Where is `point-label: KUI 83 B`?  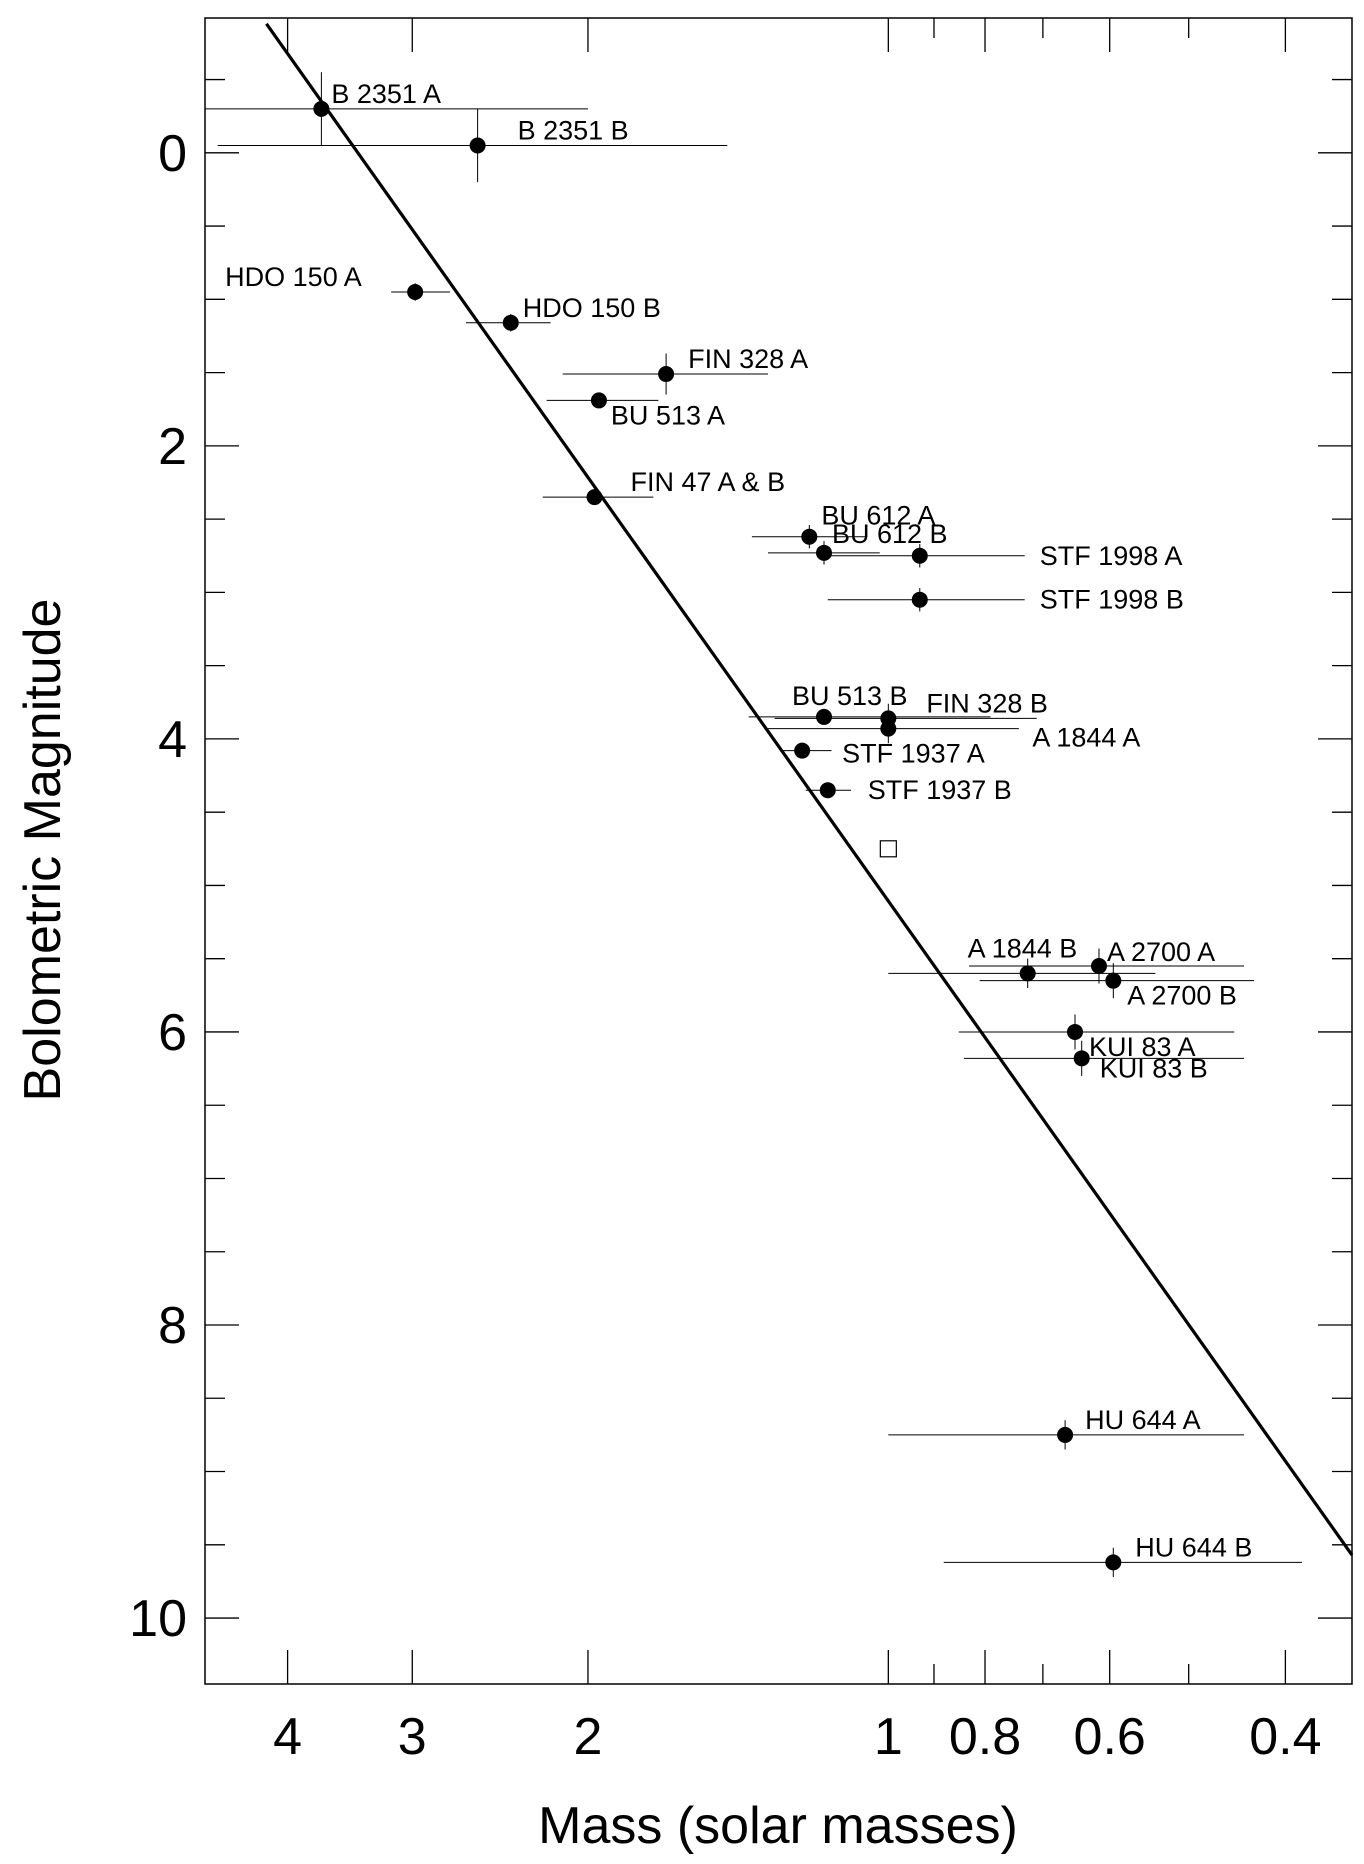 point-label: KUI 83 B is located at coordinates (1154, 1068).